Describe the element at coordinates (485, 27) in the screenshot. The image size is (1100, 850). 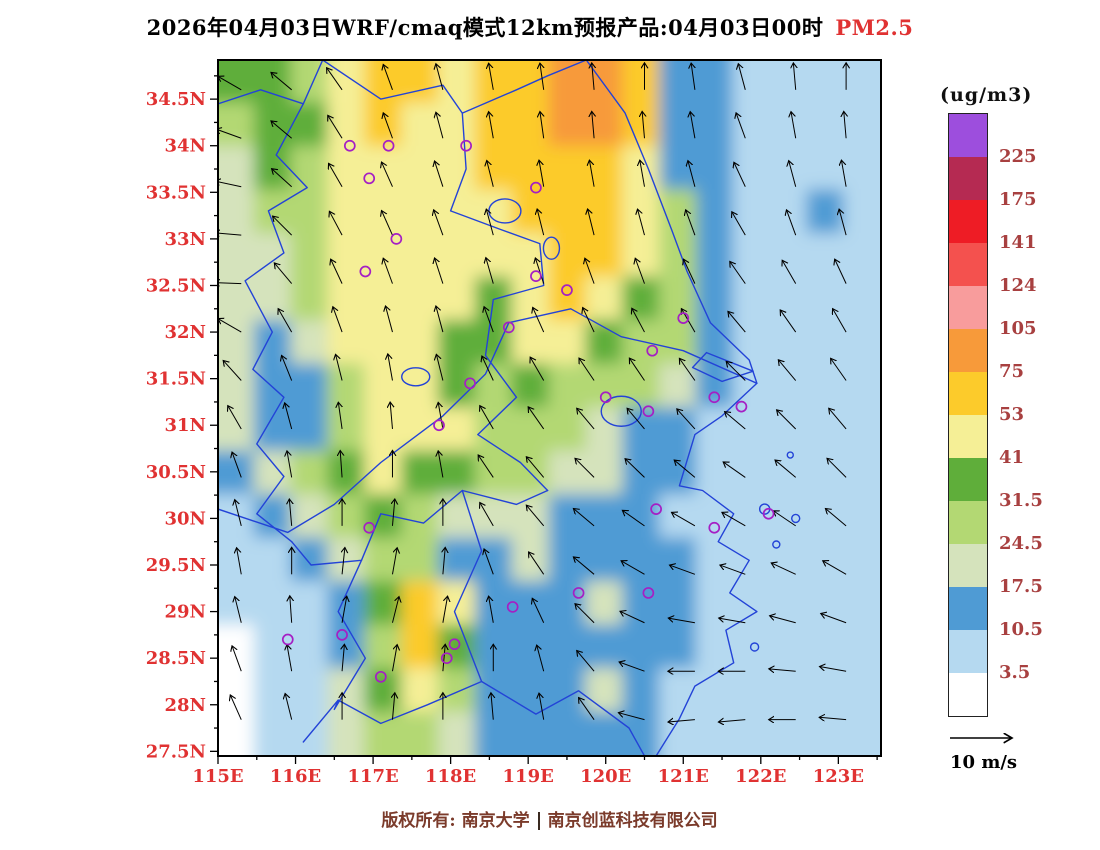
I see `title-main: 2026年04月03日WRF/cmaq模式12km预报产品:04月03日00时` at that location.